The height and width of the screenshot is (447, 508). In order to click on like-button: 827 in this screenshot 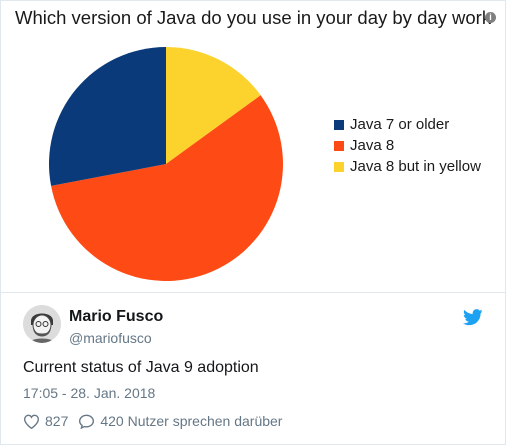, I will do `click(45, 421)`.